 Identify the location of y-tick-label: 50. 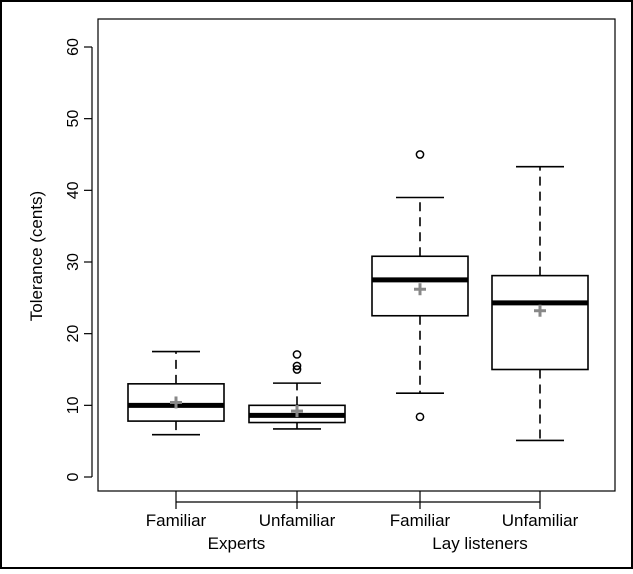
(73, 119).